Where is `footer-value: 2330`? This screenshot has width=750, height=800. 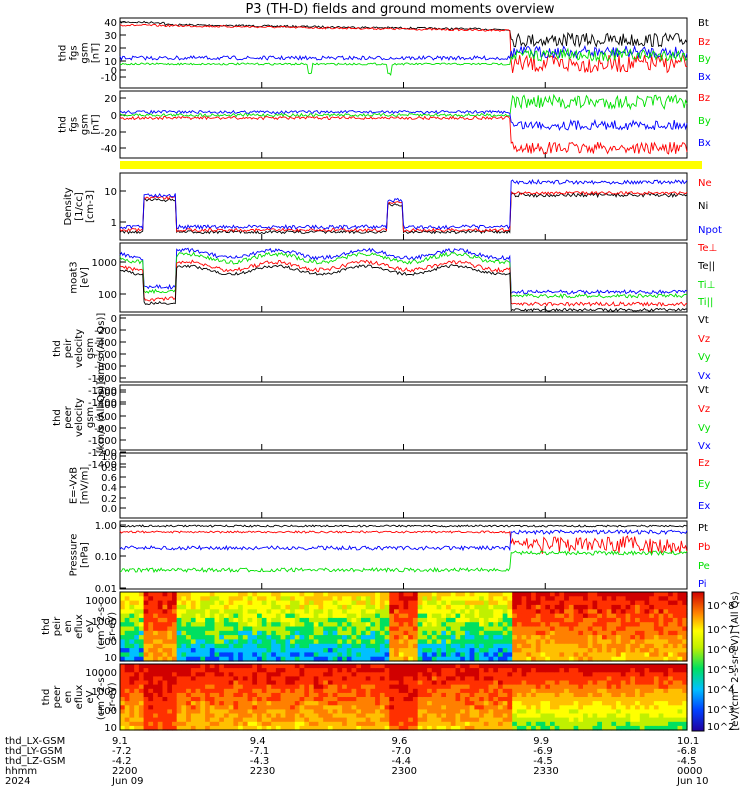
footer-value: 2330 is located at coordinates (545, 771).